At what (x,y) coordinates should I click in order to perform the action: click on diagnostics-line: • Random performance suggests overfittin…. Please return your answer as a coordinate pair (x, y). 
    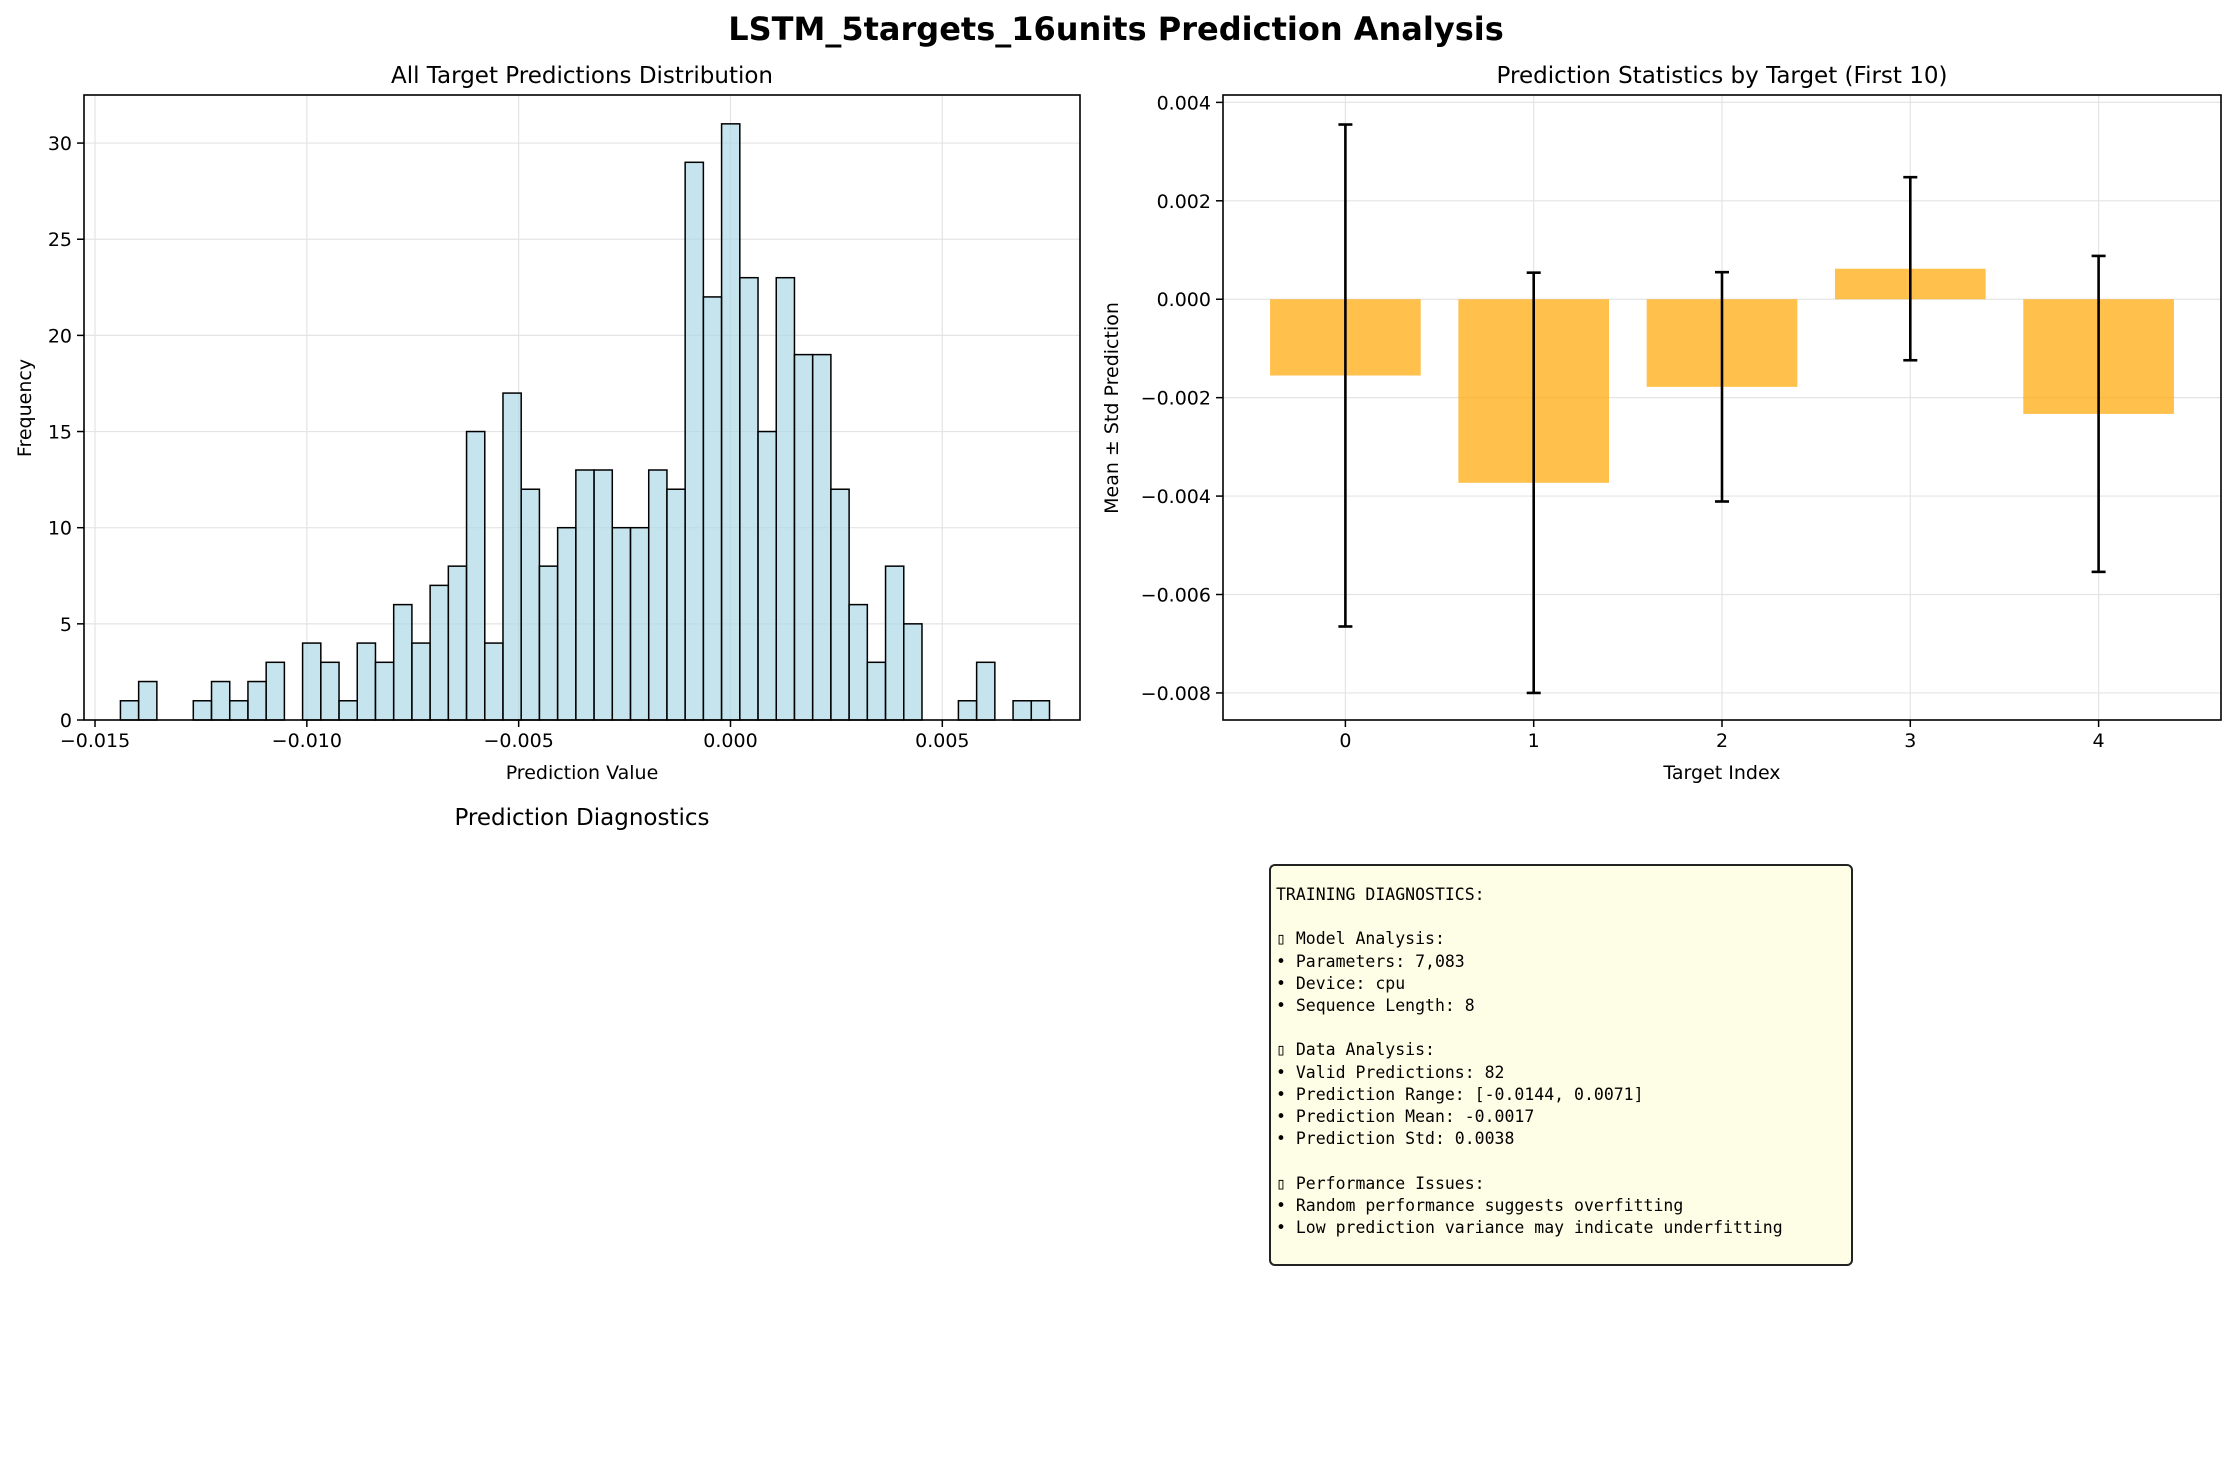
    Looking at the image, I should click on (1480, 1205).